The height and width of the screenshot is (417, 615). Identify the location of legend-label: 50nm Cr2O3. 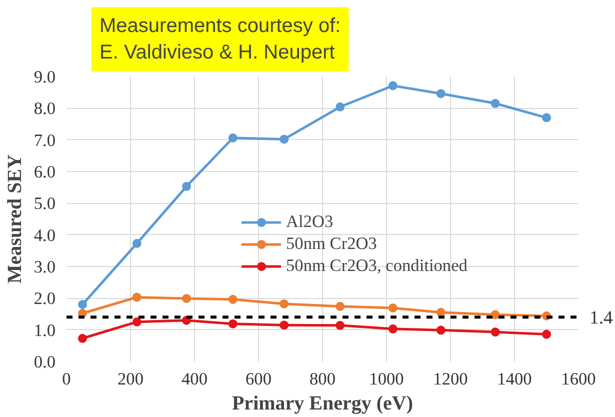
(331, 244).